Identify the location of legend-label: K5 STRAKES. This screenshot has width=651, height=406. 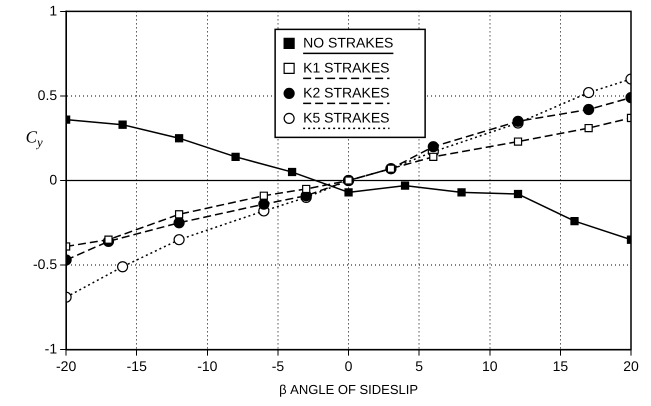
(346, 117).